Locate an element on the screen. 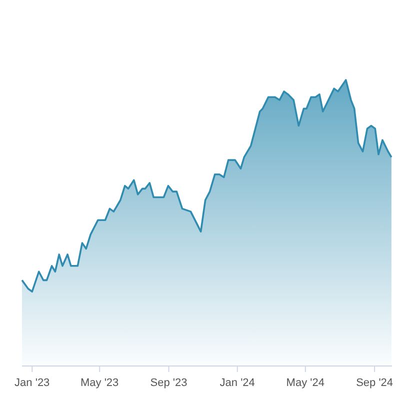  x-tick-label: Jan '24 is located at coordinates (237, 383).